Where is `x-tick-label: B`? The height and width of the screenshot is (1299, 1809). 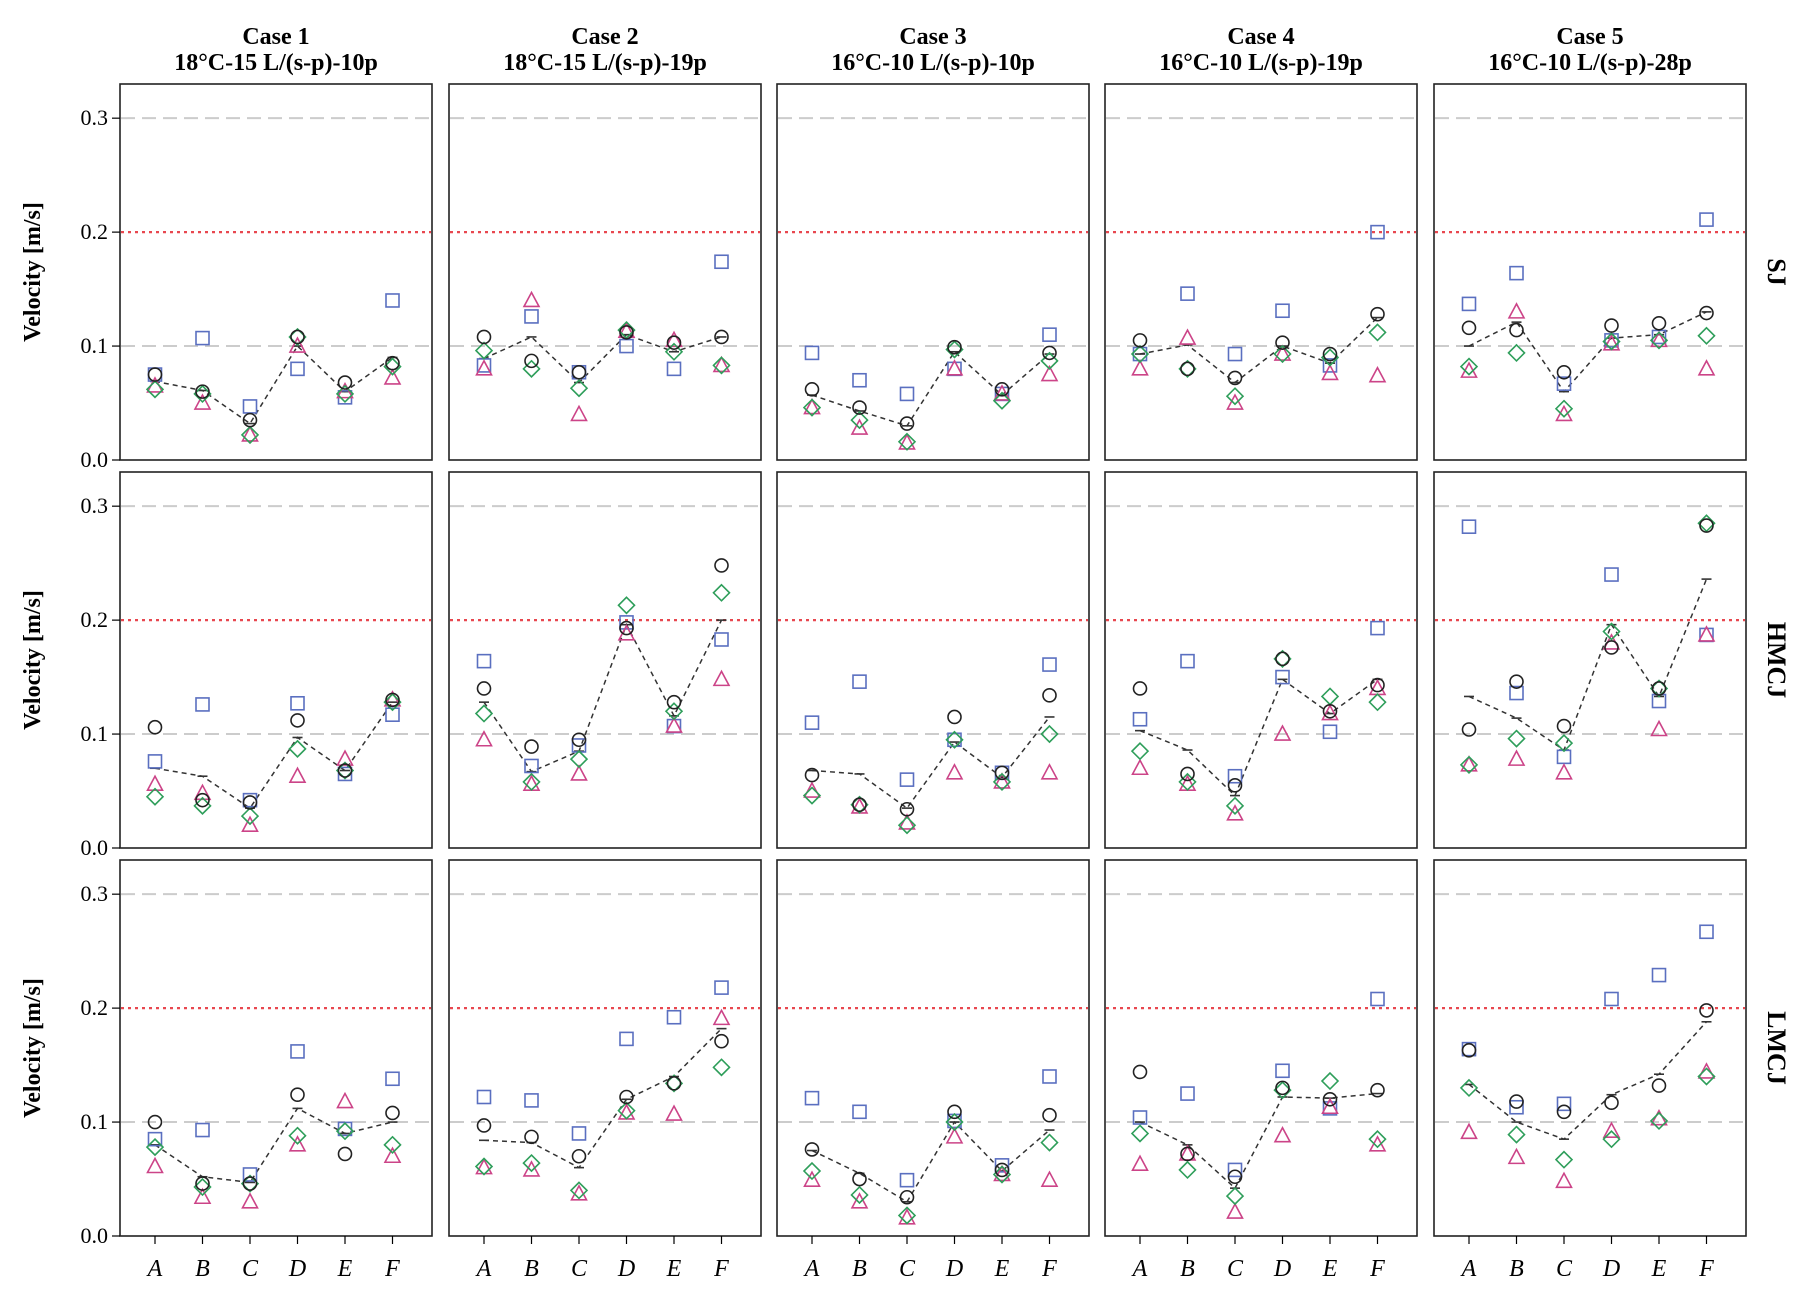
x-tick-label: B is located at coordinates (859, 1269).